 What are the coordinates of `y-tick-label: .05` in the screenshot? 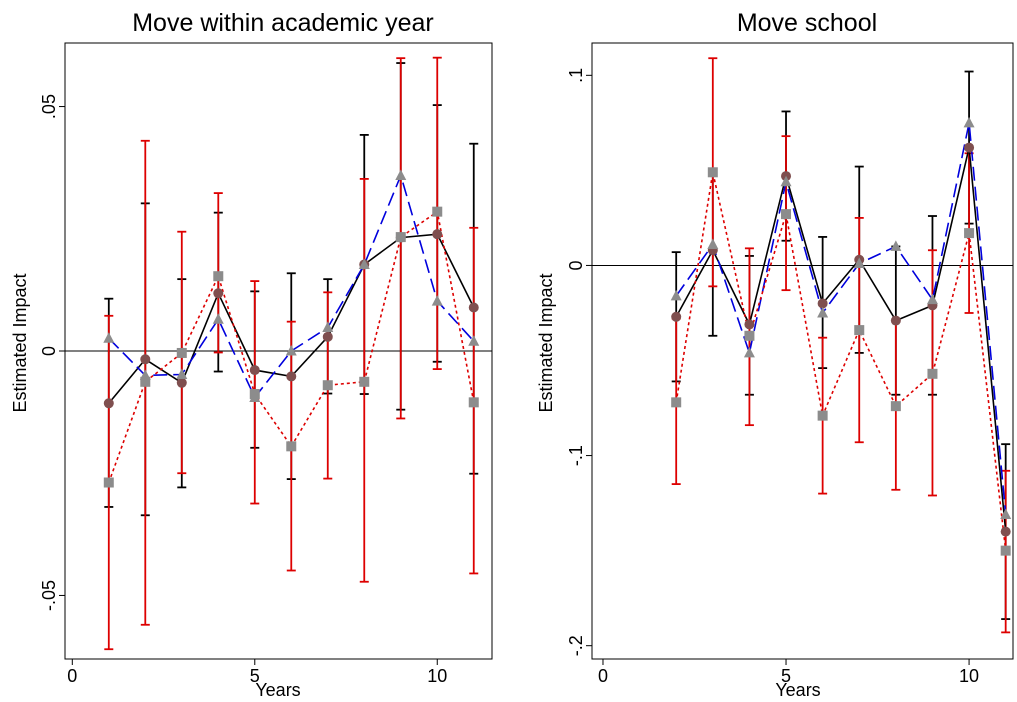 It's located at (49, 106).